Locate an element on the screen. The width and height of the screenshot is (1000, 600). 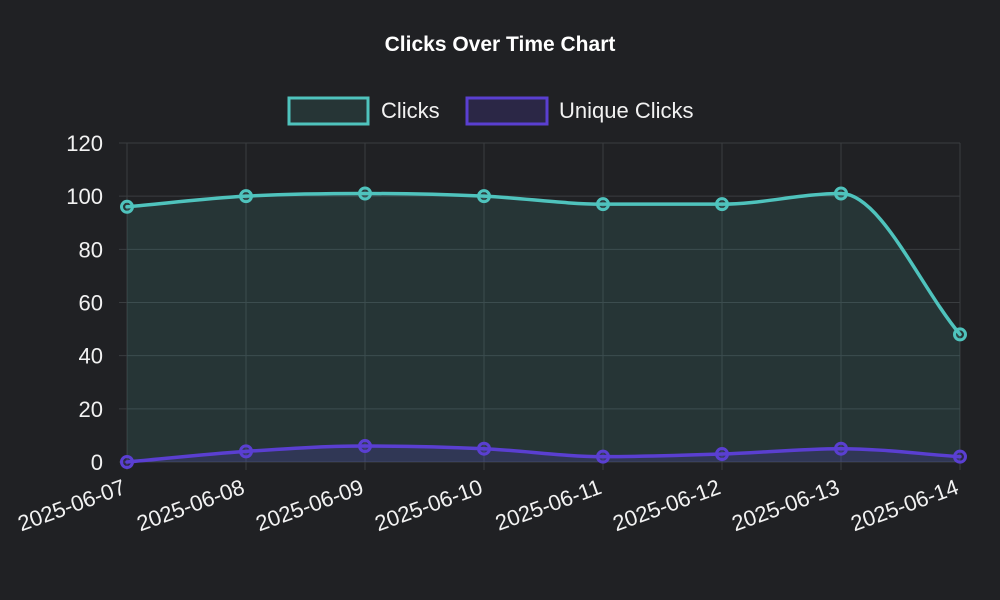
legend-item-unique-clicks: Unique Clicks is located at coordinates (579, 111).